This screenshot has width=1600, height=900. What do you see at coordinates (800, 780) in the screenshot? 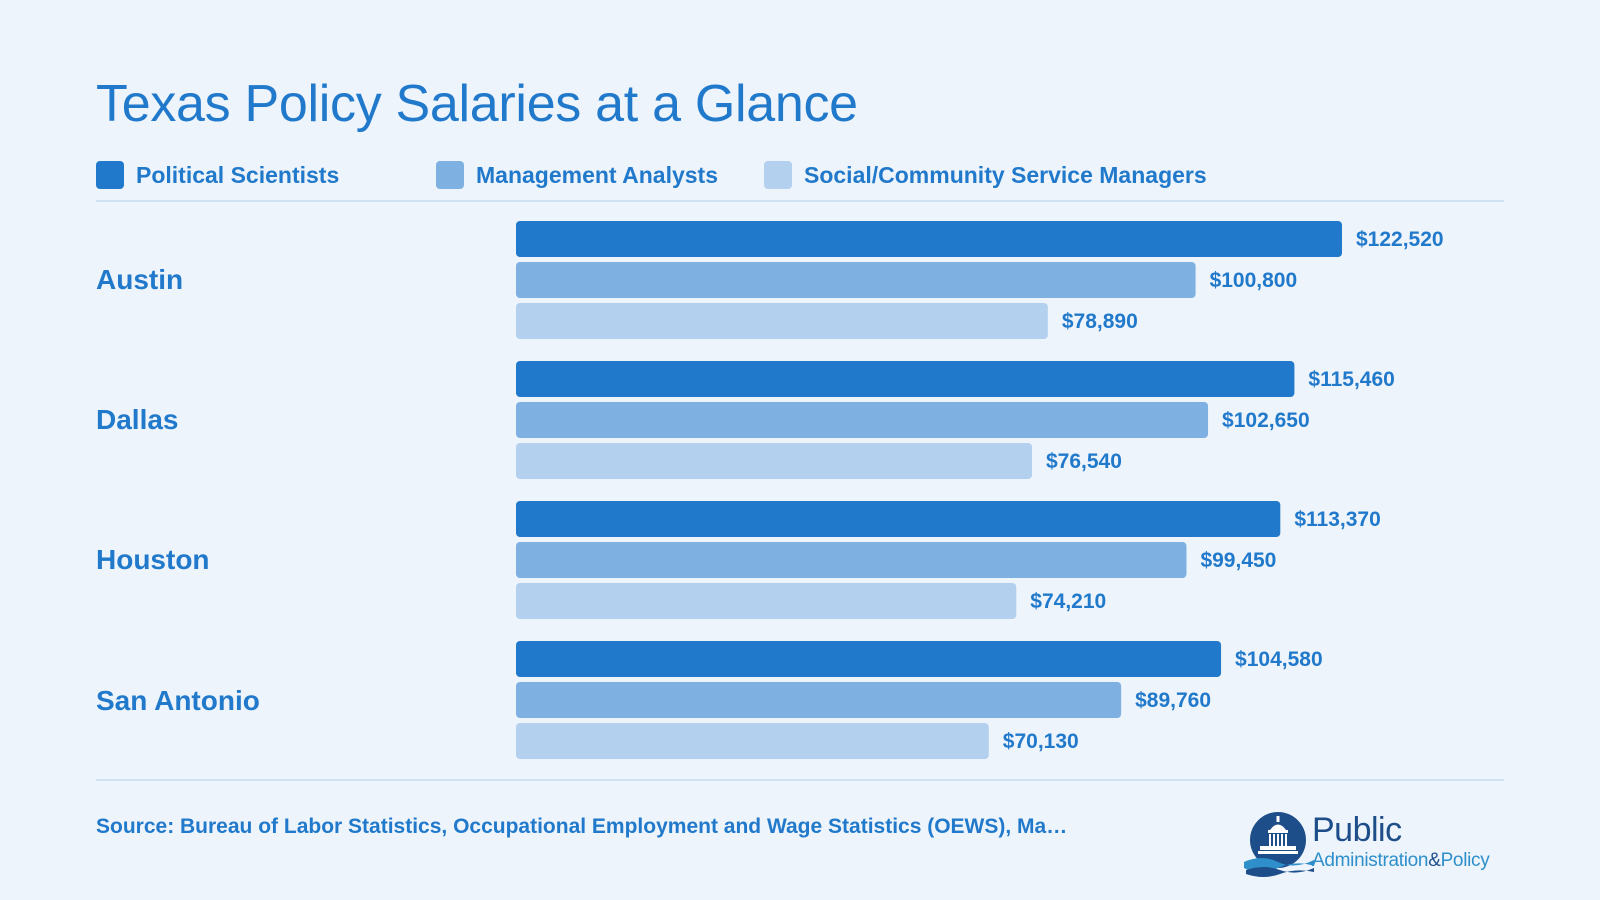
I see `footer-divider` at bounding box center [800, 780].